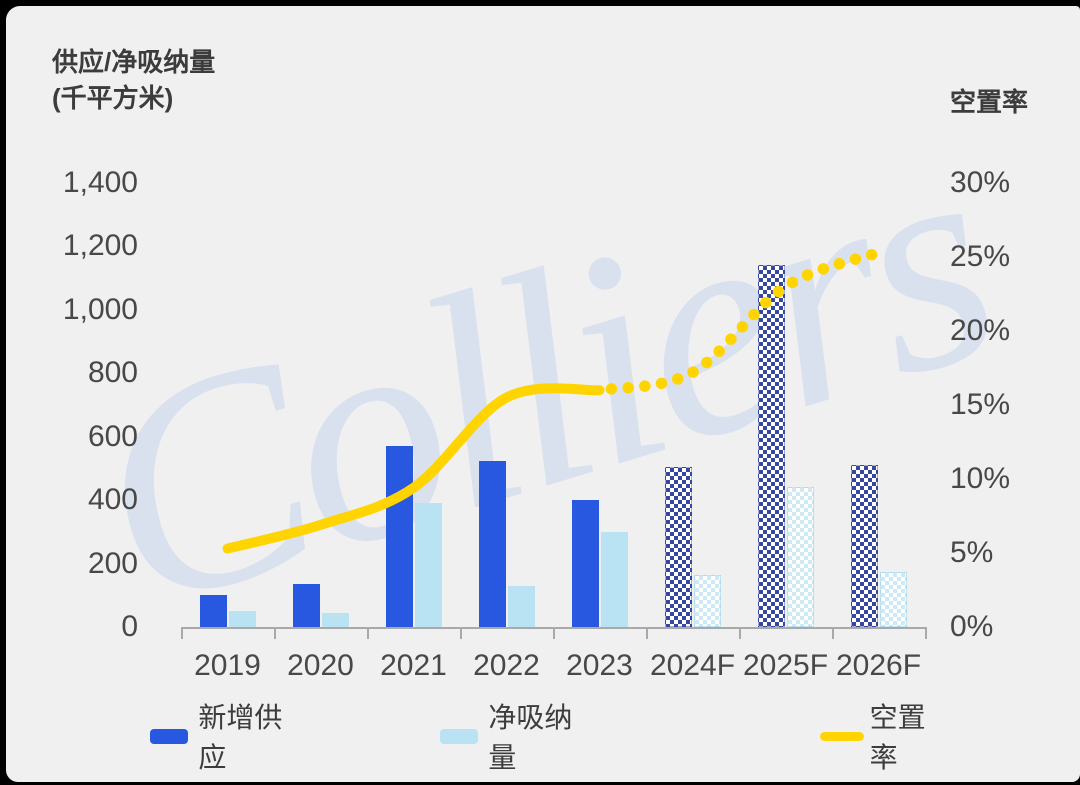 This screenshot has width=1080, height=785. I want to click on bar-new-supply-2024F, so click(678, 546).